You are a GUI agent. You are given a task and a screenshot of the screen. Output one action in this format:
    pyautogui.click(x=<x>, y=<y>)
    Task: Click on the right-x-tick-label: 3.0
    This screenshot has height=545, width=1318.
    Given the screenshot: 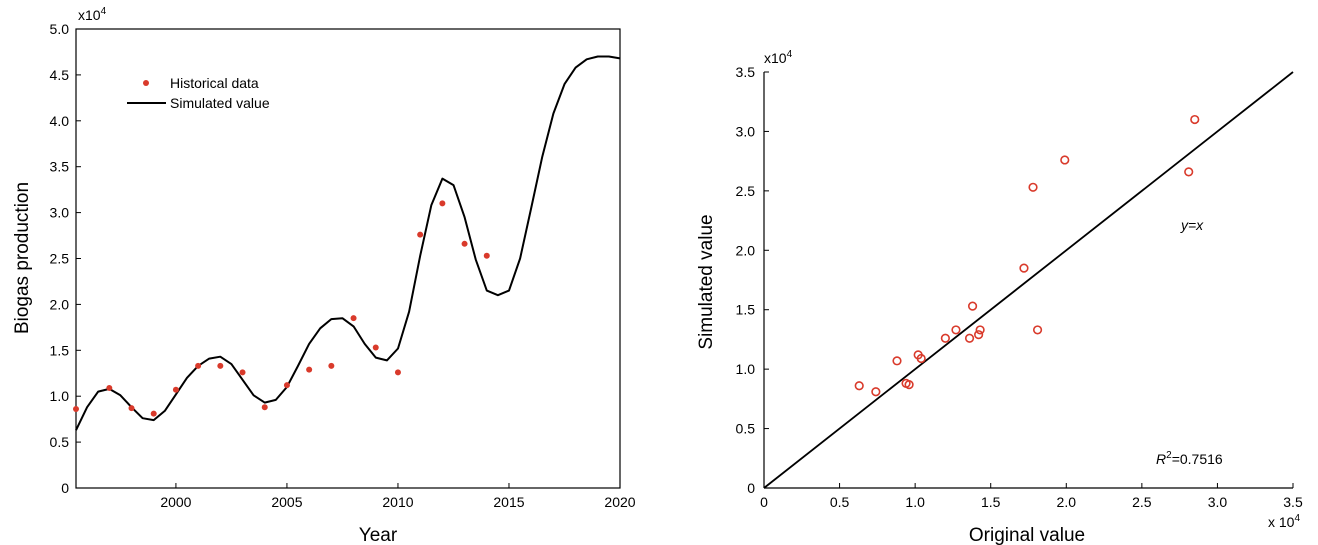 What is the action you would take?
    pyautogui.click(x=1218, y=502)
    